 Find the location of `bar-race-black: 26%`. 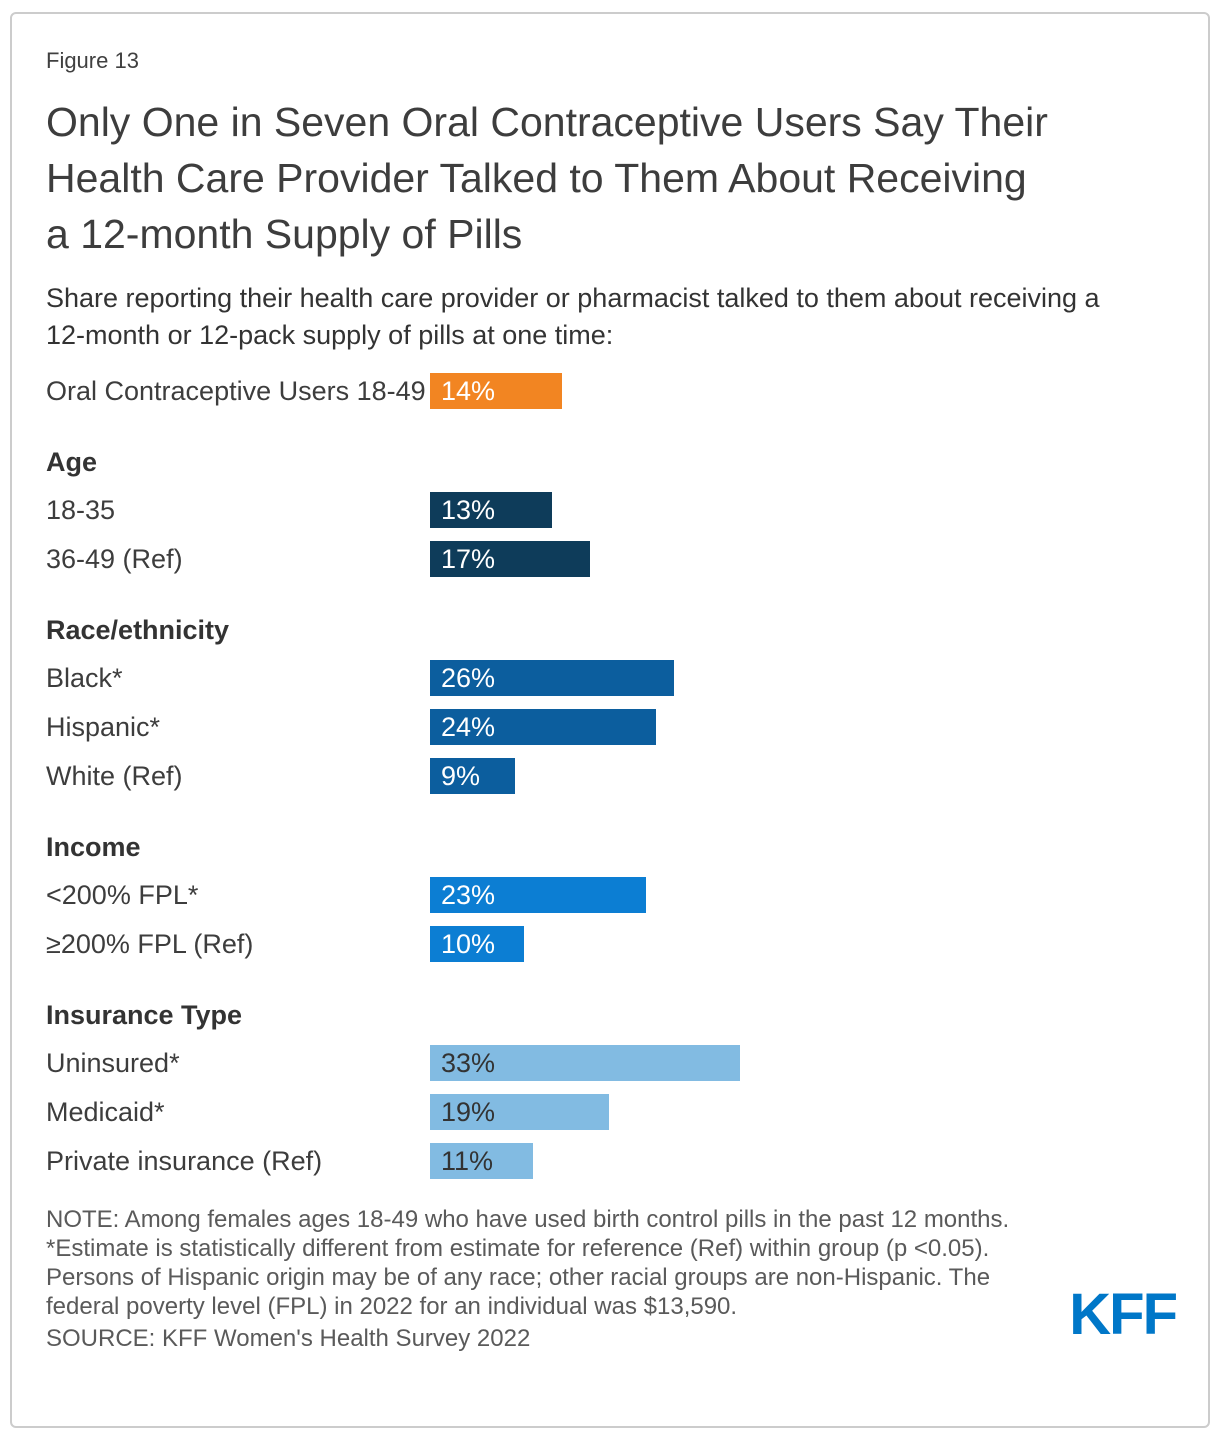

bar-race-black: 26% is located at coordinates (552, 678).